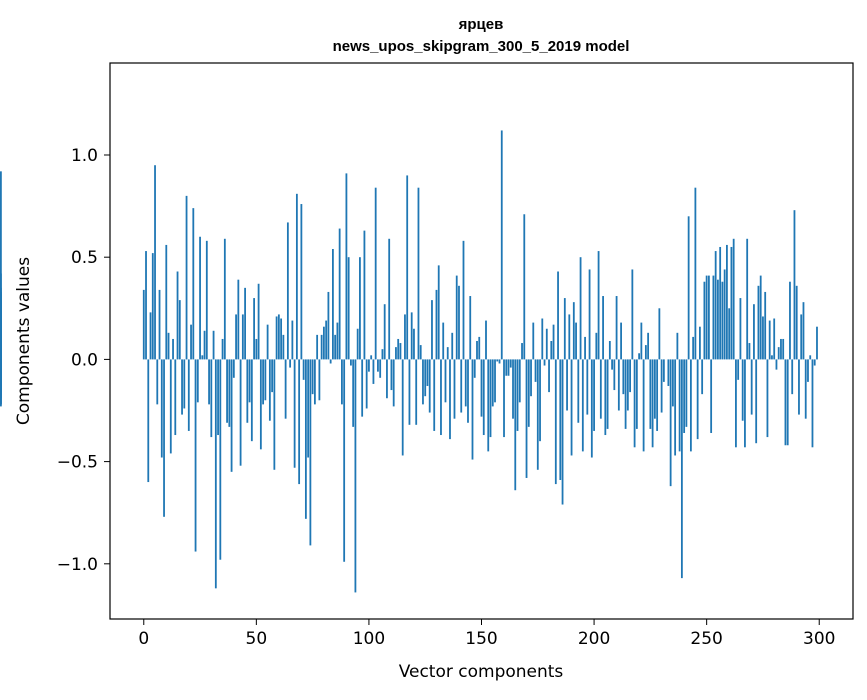 This screenshot has width=867, height=700. Describe the element at coordinates (84, 258) in the screenshot. I see `y-tick-label: 0.5` at that location.